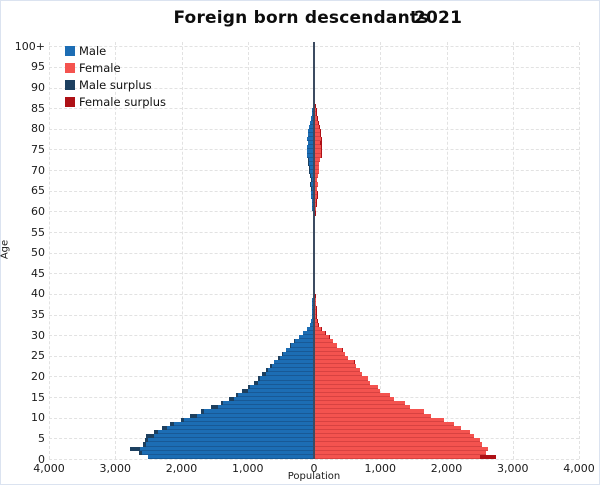 The width and height of the screenshot is (600, 485). I want to click on legend-label: Female, so click(100, 67).